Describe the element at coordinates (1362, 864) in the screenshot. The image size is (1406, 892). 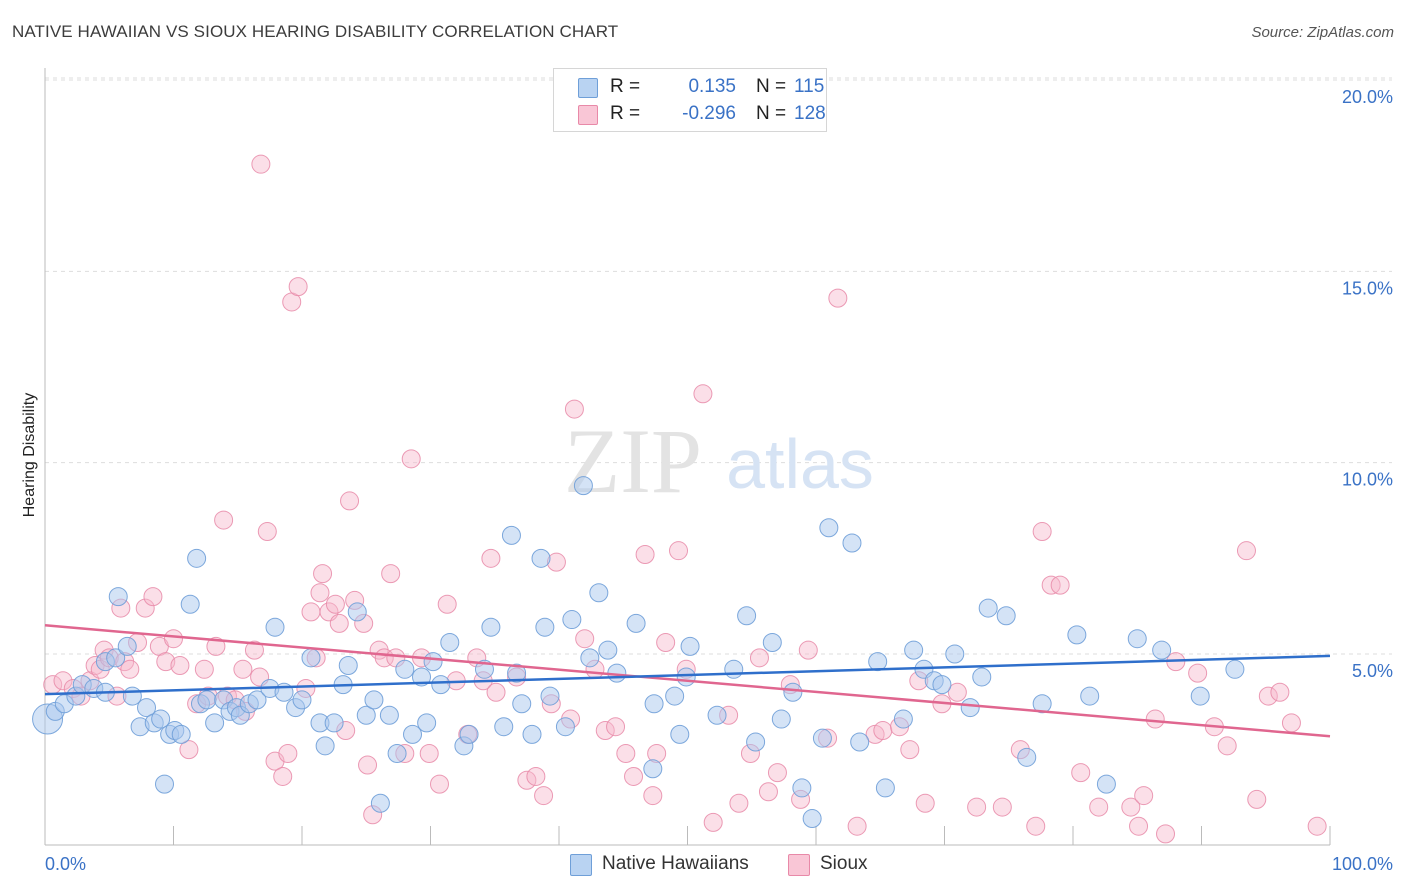
I see `x-tick-label: 100.0%` at that location.